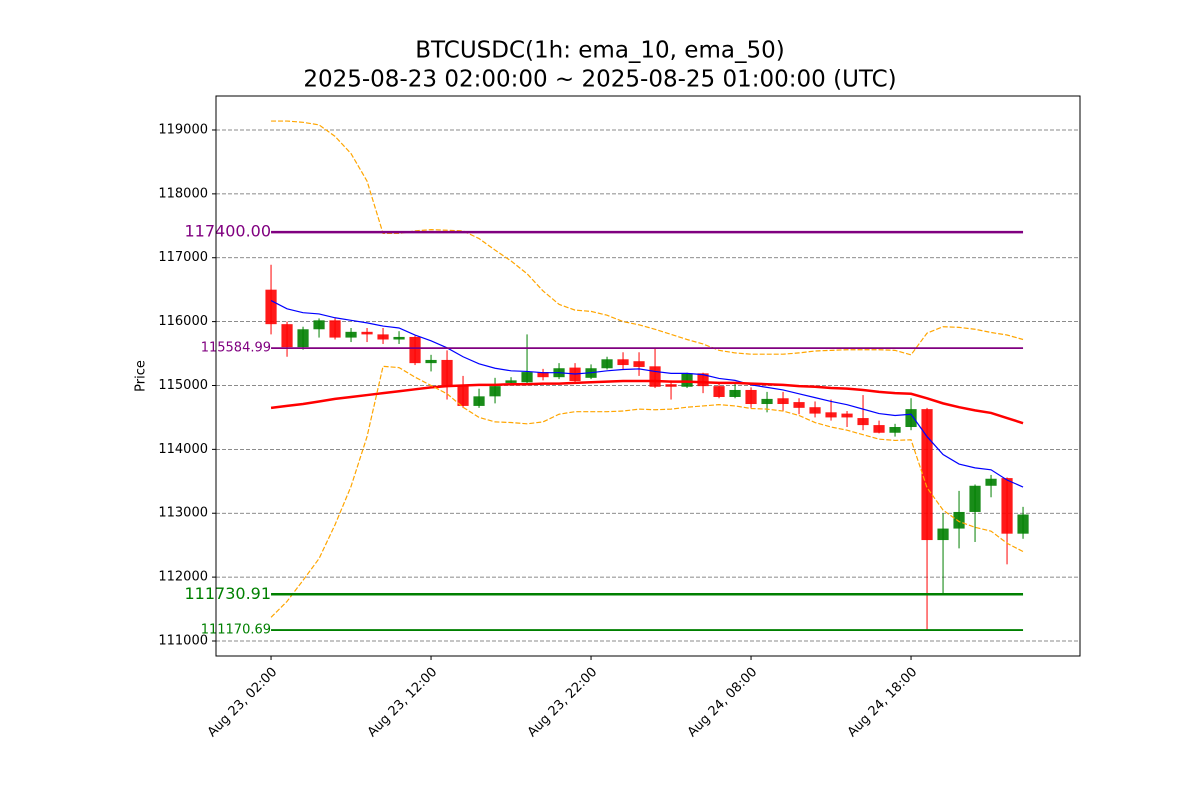 The image size is (1200, 800). Describe the element at coordinates (183, 640) in the screenshot. I see `y-tick-label: 111000` at that location.